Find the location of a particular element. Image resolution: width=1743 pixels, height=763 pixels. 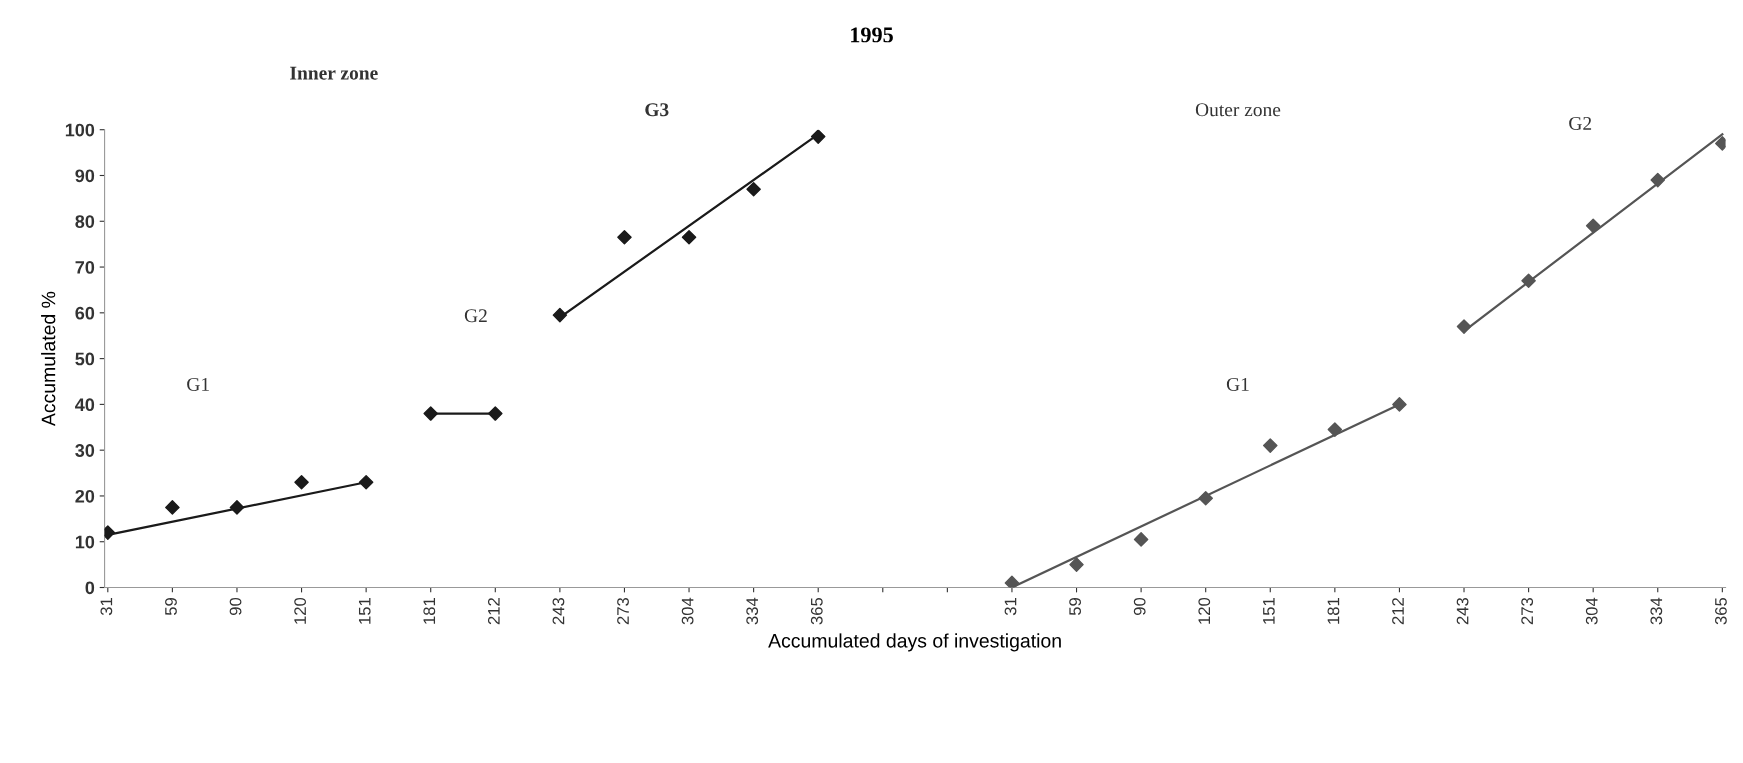

text: Inner zone is located at coordinates (334, 73).